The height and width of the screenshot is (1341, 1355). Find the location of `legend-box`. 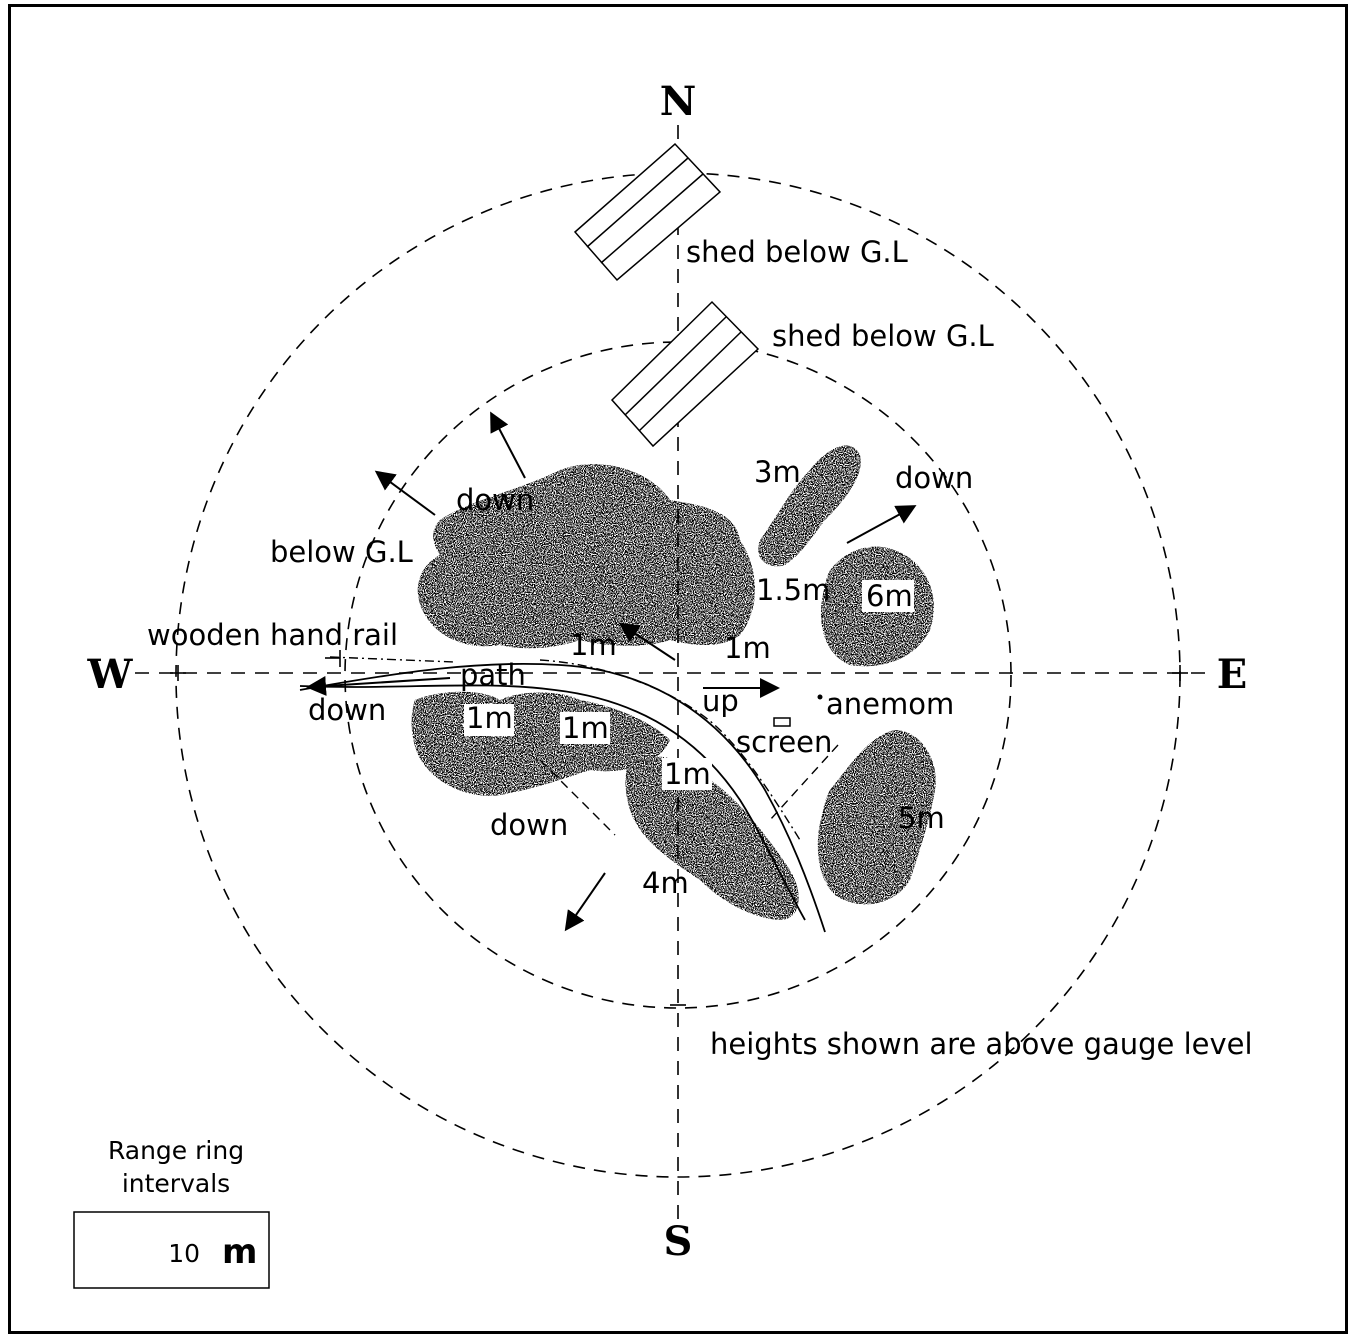

legend-box is located at coordinates (171, 1250).